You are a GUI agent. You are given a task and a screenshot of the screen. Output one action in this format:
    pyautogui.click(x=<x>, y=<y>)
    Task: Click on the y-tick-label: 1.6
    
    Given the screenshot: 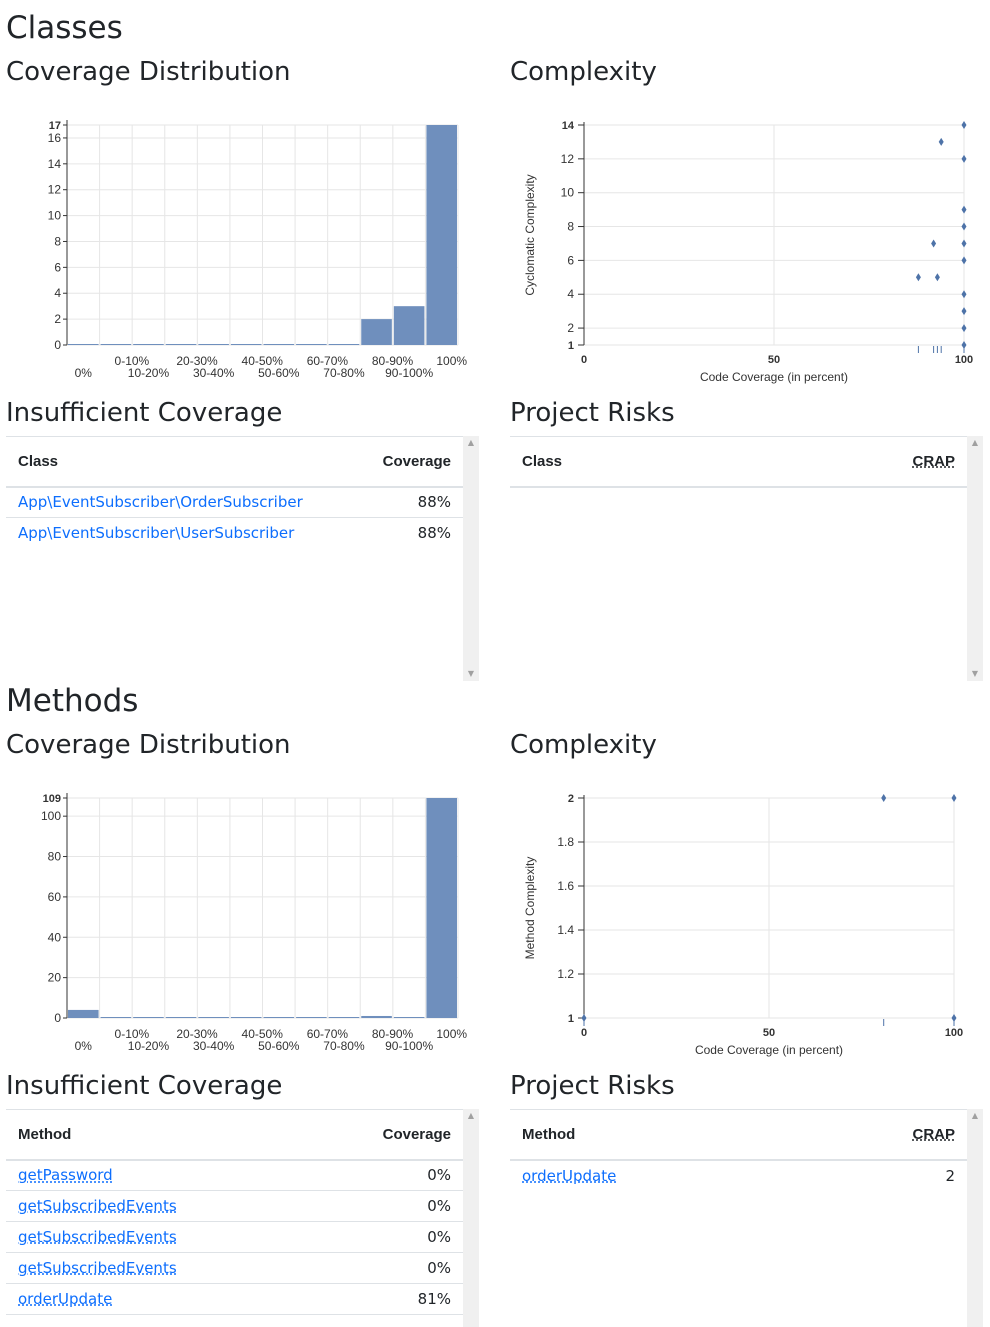 What is the action you would take?
    pyautogui.click(x=565, y=886)
    